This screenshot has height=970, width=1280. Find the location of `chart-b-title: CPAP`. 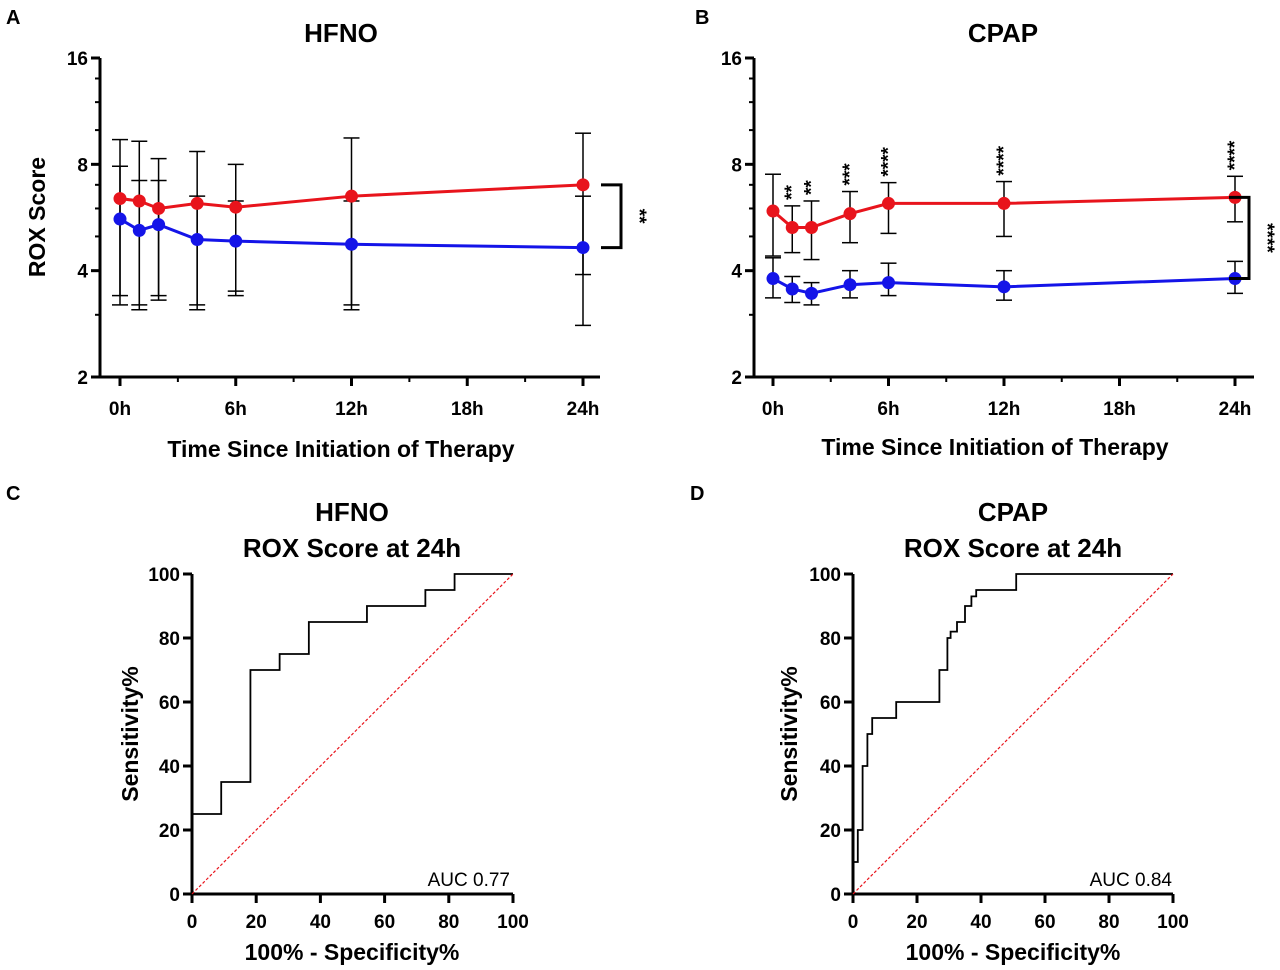

chart-b-title: CPAP is located at coordinates (1003, 33).